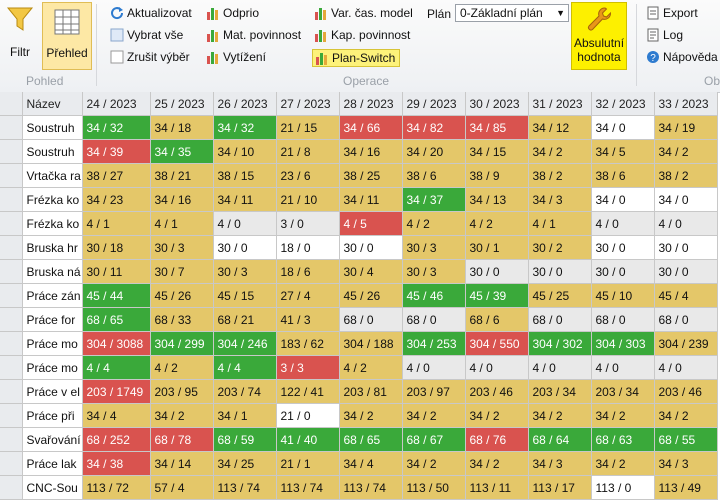 The height and width of the screenshot is (504, 720). What do you see at coordinates (664, 35) in the screenshot?
I see `log-button: Log` at bounding box center [664, 35].